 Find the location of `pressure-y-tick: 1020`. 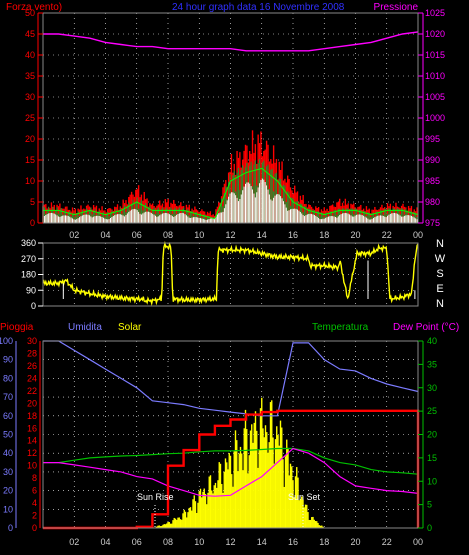

pressure-y-tick: 1020 is located at coordinates (435, 34).